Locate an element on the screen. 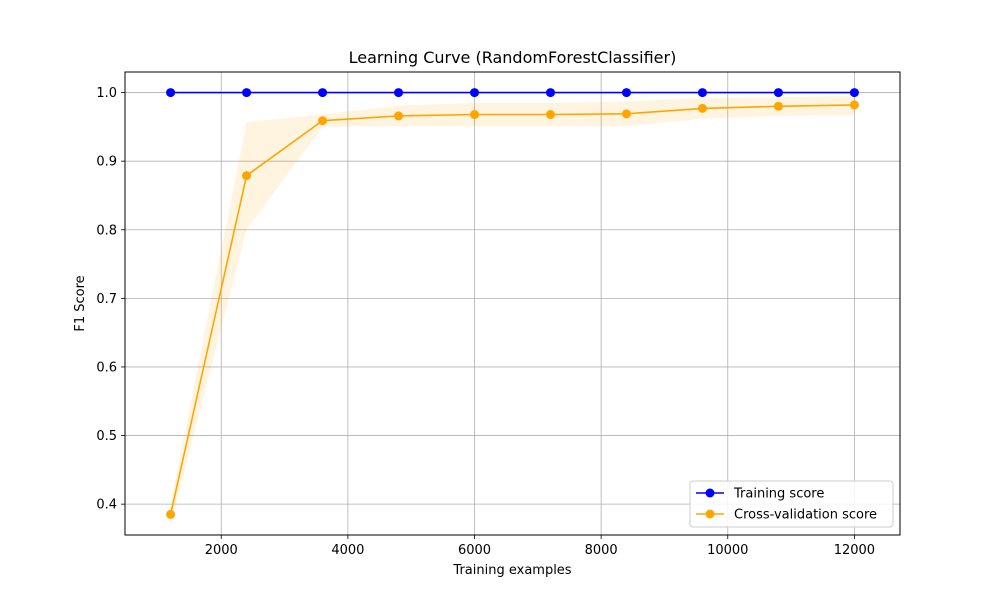 The height and width of the screenshot is (600, 1000). x-tick-label: 6000 is located at coordinates (474, 550).